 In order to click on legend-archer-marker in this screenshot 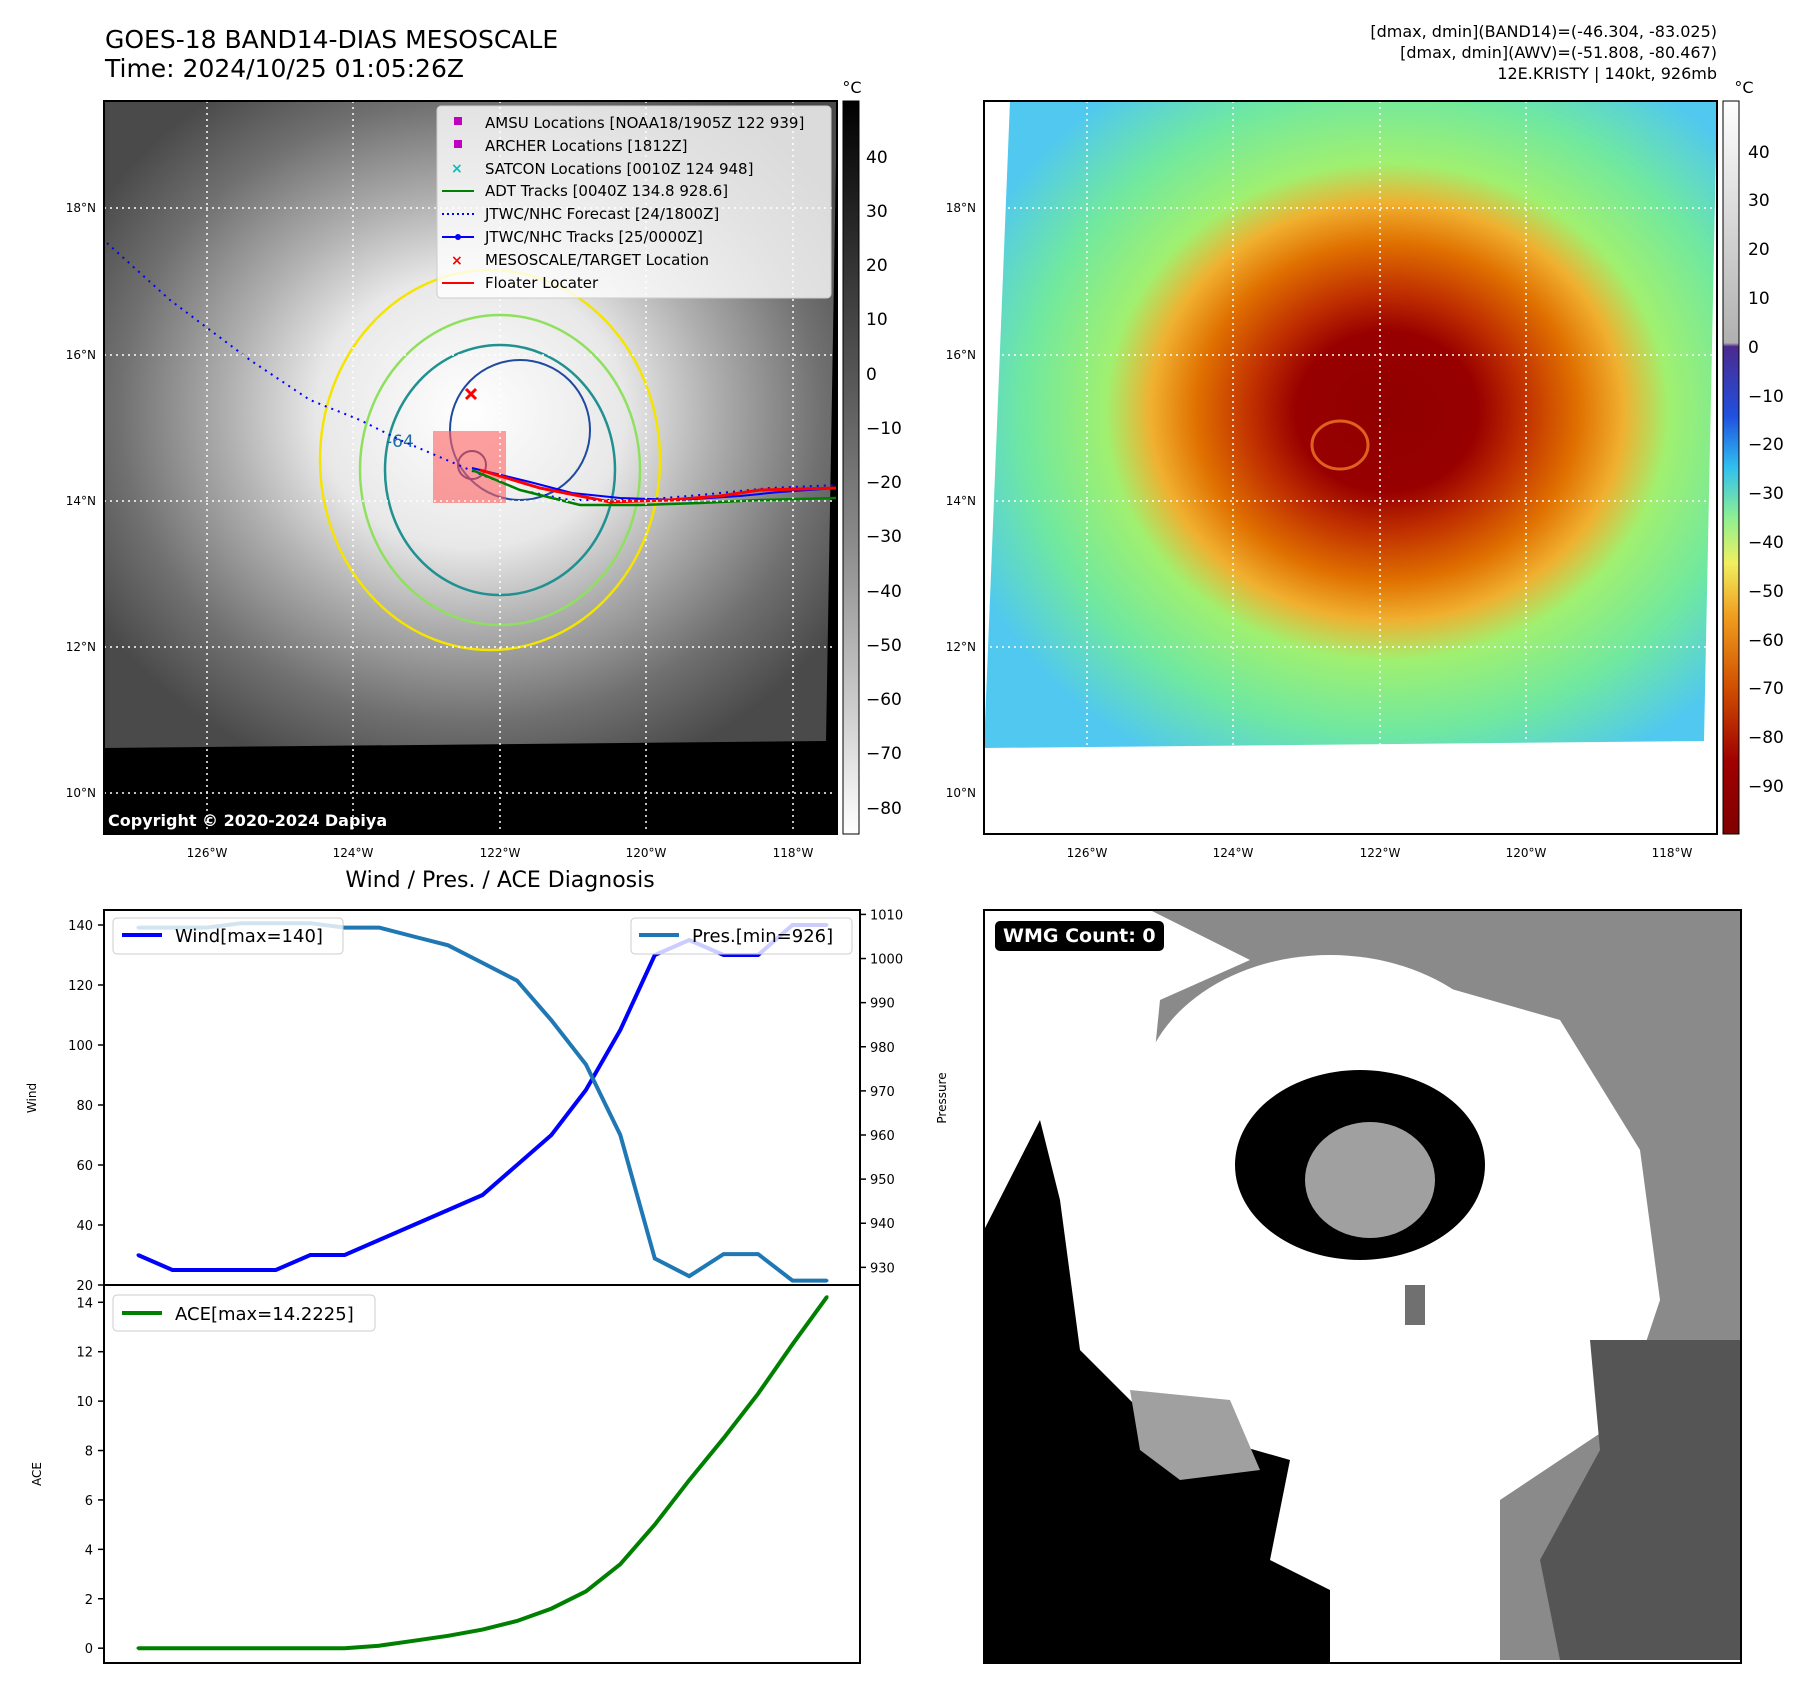, I will do `click(458, 144)`.